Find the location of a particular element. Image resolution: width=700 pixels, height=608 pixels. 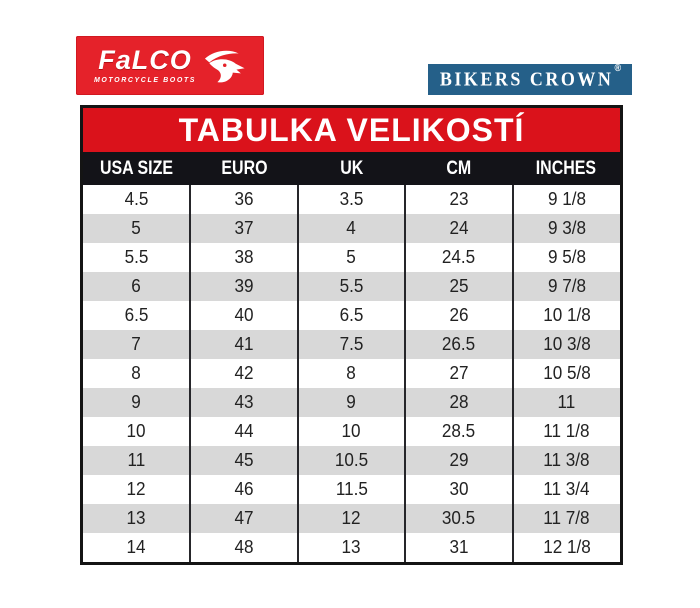

falco-text-block: FaLCO MOTORCYCLE BOOTS is located at coordinates (145, 65).